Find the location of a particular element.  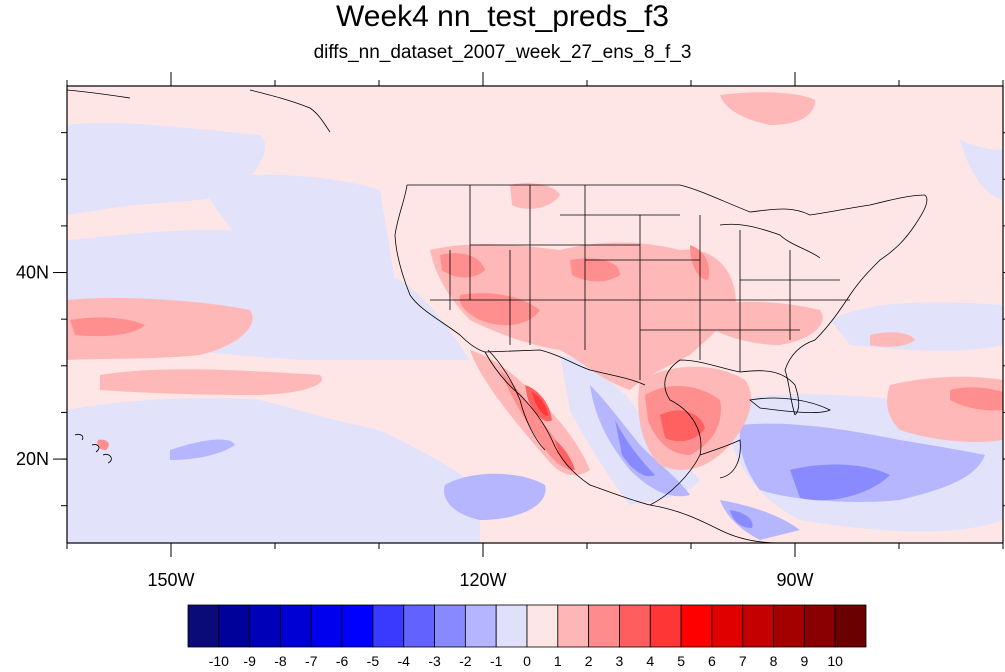

colorbar: -10 -9 -8 -7 -6 -5 -4 -3 -2 -1 0 1 2 3 4 5 6 7 8 9 10 is located at coordinates (527, 636).